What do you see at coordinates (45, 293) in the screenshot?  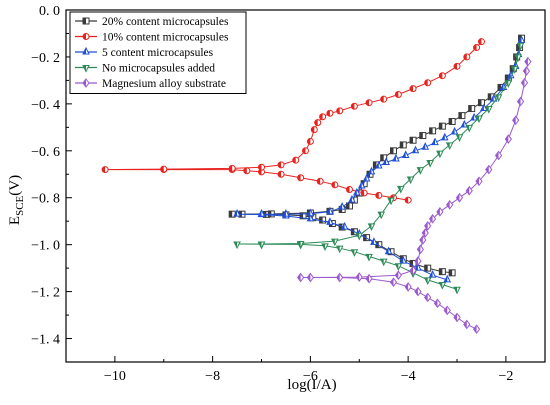 I see `y-tick-label: −1. 2` at bounding box center [45, 293].